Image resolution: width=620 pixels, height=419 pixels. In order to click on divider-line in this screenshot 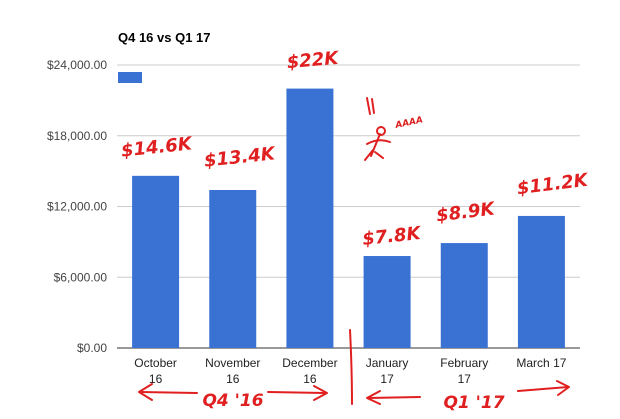, I will do `click(351, 367)`.